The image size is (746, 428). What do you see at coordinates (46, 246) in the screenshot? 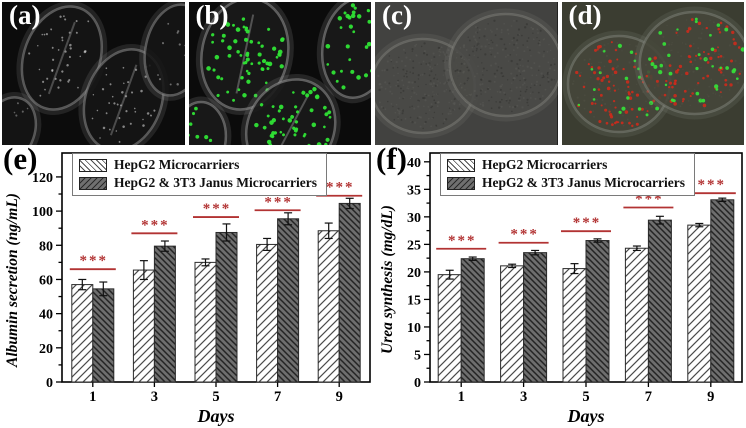
I see `svg-text: 80` at bounding box center [46, 246].